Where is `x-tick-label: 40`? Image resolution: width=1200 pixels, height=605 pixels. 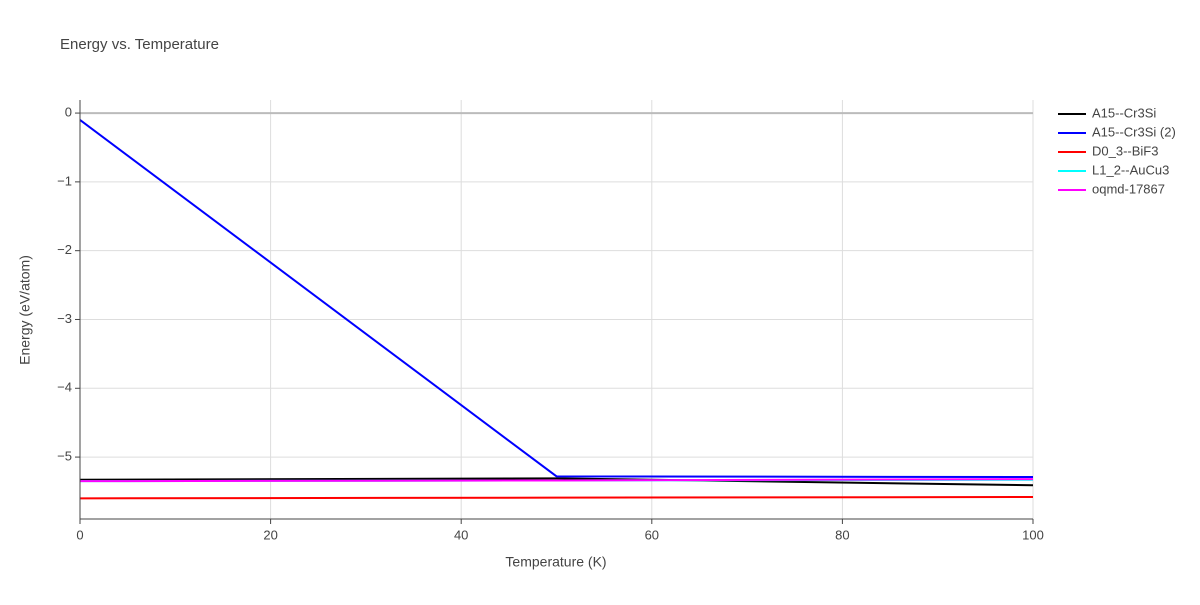
x-tick-label: 40 is located at coordinates (461, 534).